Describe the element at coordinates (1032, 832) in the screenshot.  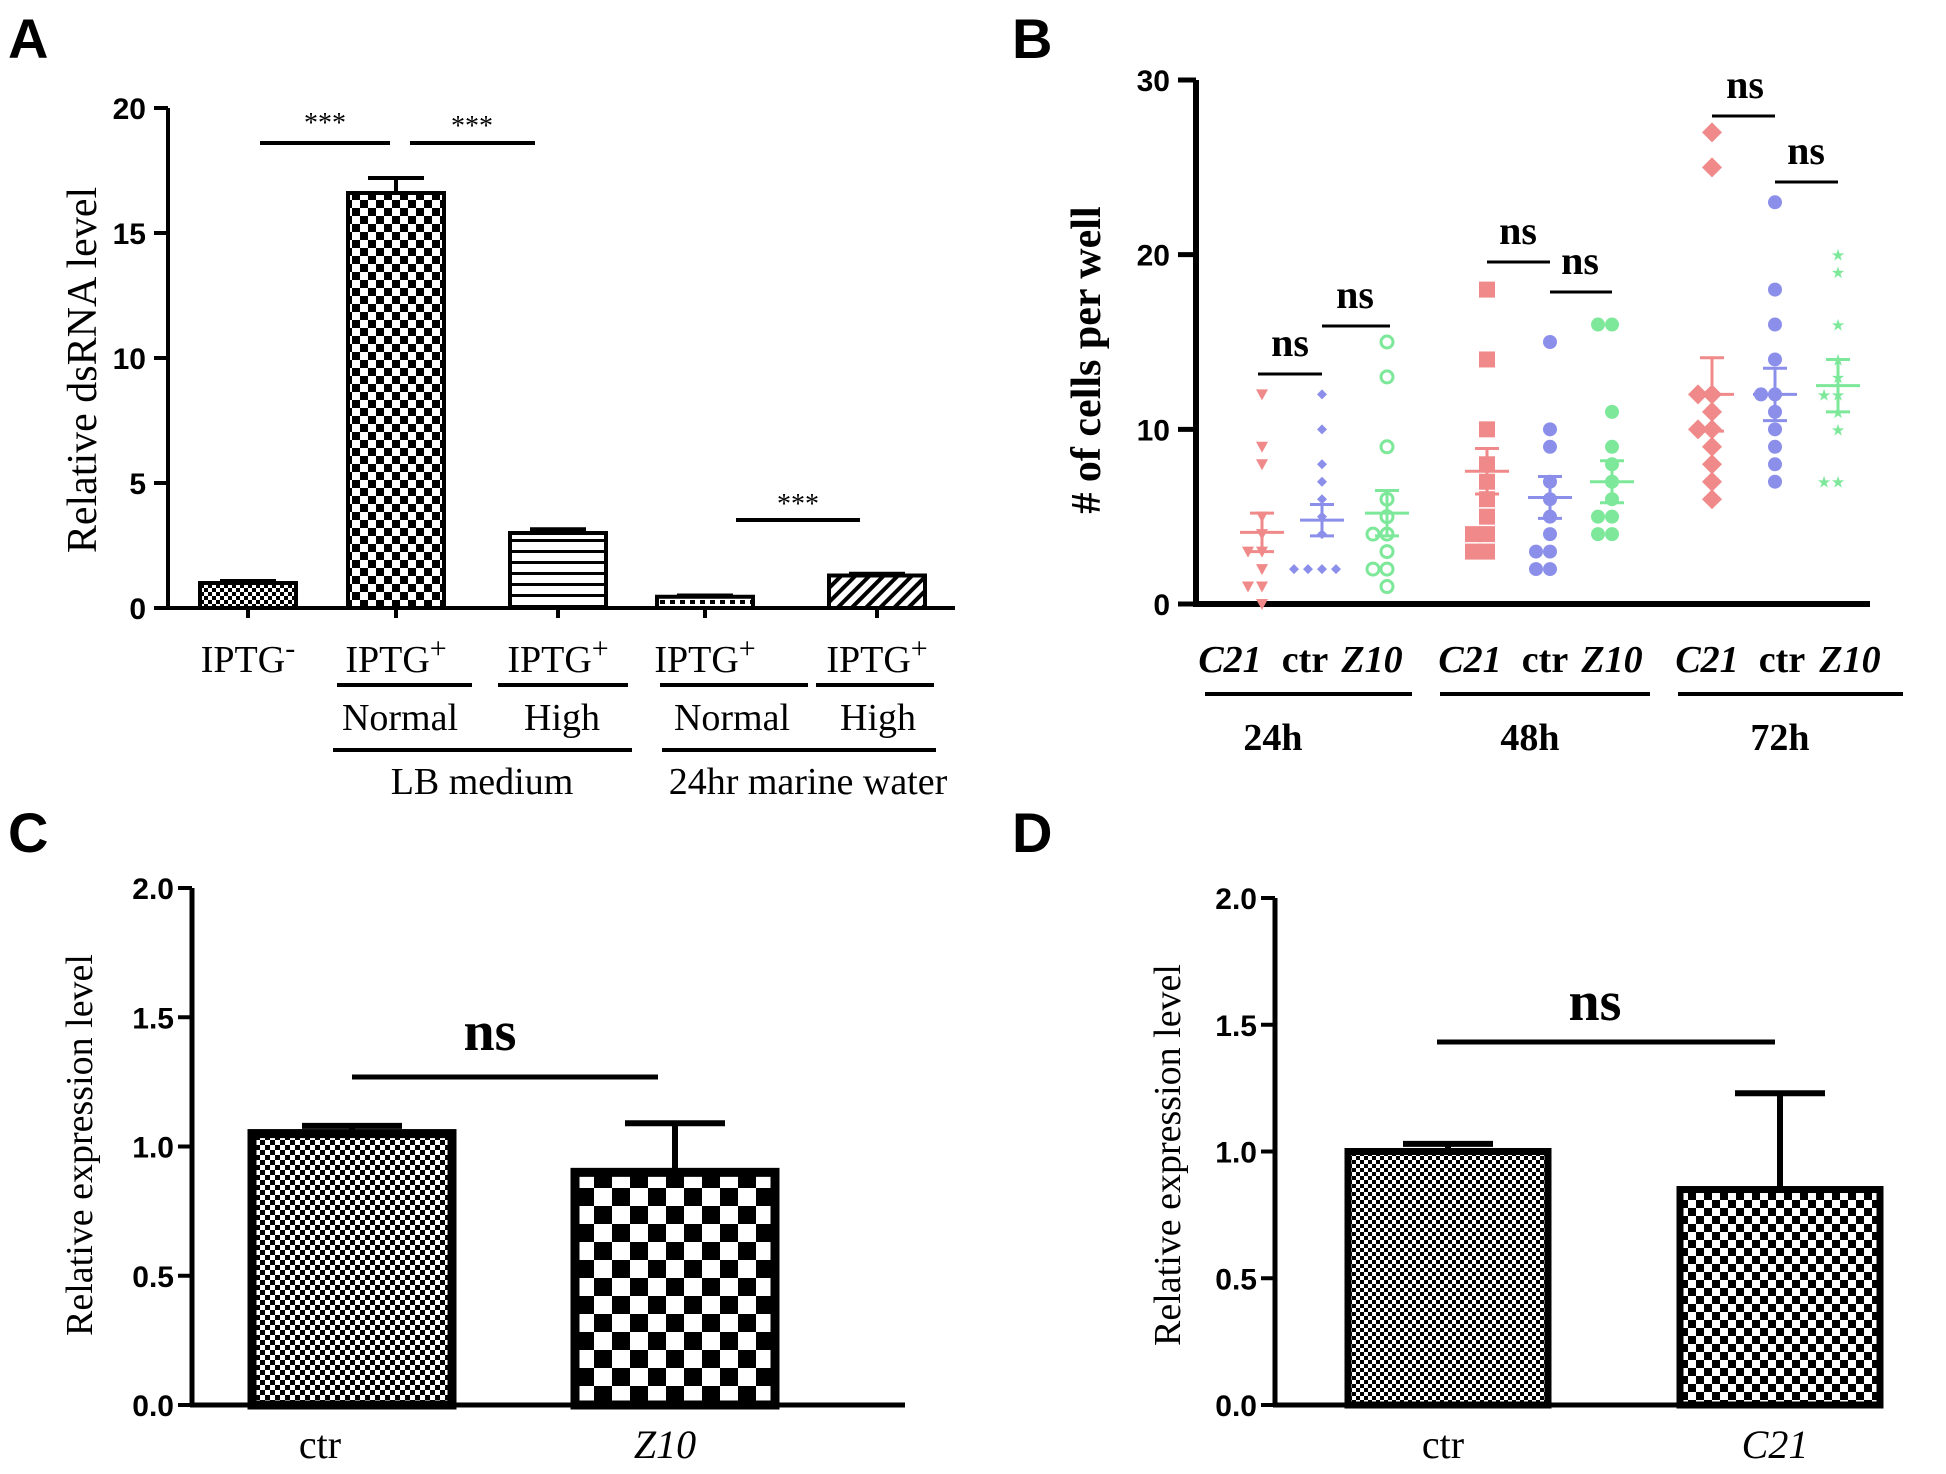
I see `panel-letter-d: D` at that location.